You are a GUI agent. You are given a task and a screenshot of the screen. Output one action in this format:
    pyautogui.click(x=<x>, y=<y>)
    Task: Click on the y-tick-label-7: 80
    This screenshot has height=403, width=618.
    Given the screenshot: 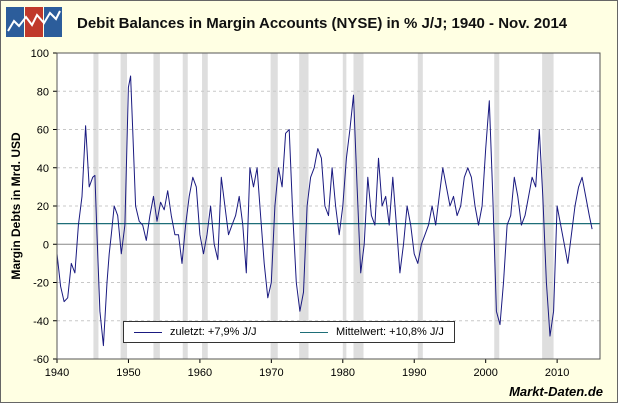 What is the action you would take?
    pyautogui.click(x=43, y=92)
    